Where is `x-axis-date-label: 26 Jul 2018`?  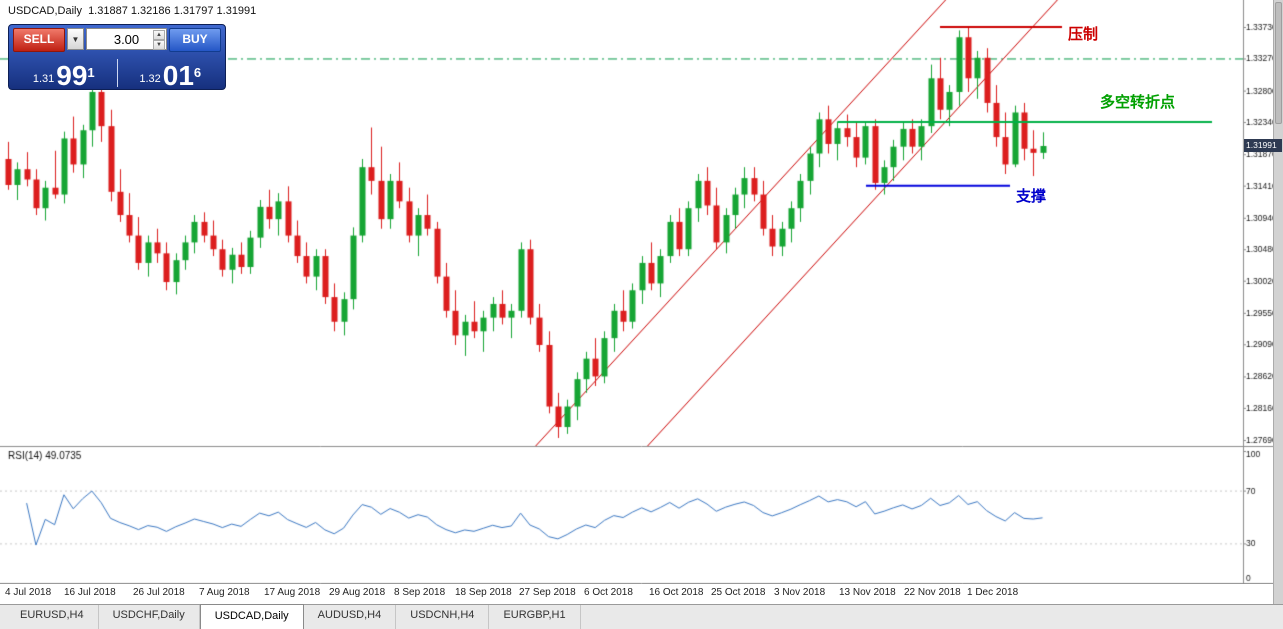 x-axis-date-label: 26 Jul 2018 is located at coordinates (159, 592).